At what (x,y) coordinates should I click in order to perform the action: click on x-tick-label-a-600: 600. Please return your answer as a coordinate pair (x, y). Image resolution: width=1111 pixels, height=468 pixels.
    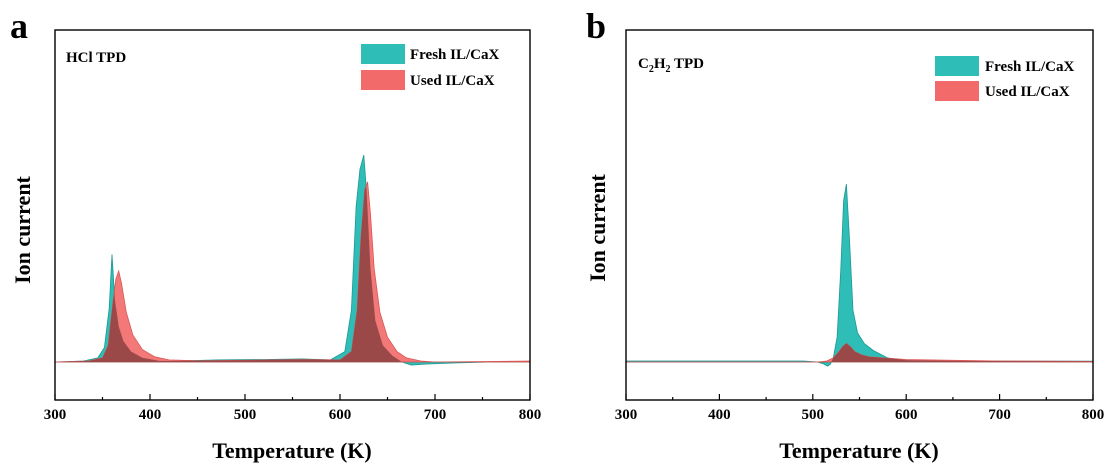
    Looking at the image, I should click on (340, 415).